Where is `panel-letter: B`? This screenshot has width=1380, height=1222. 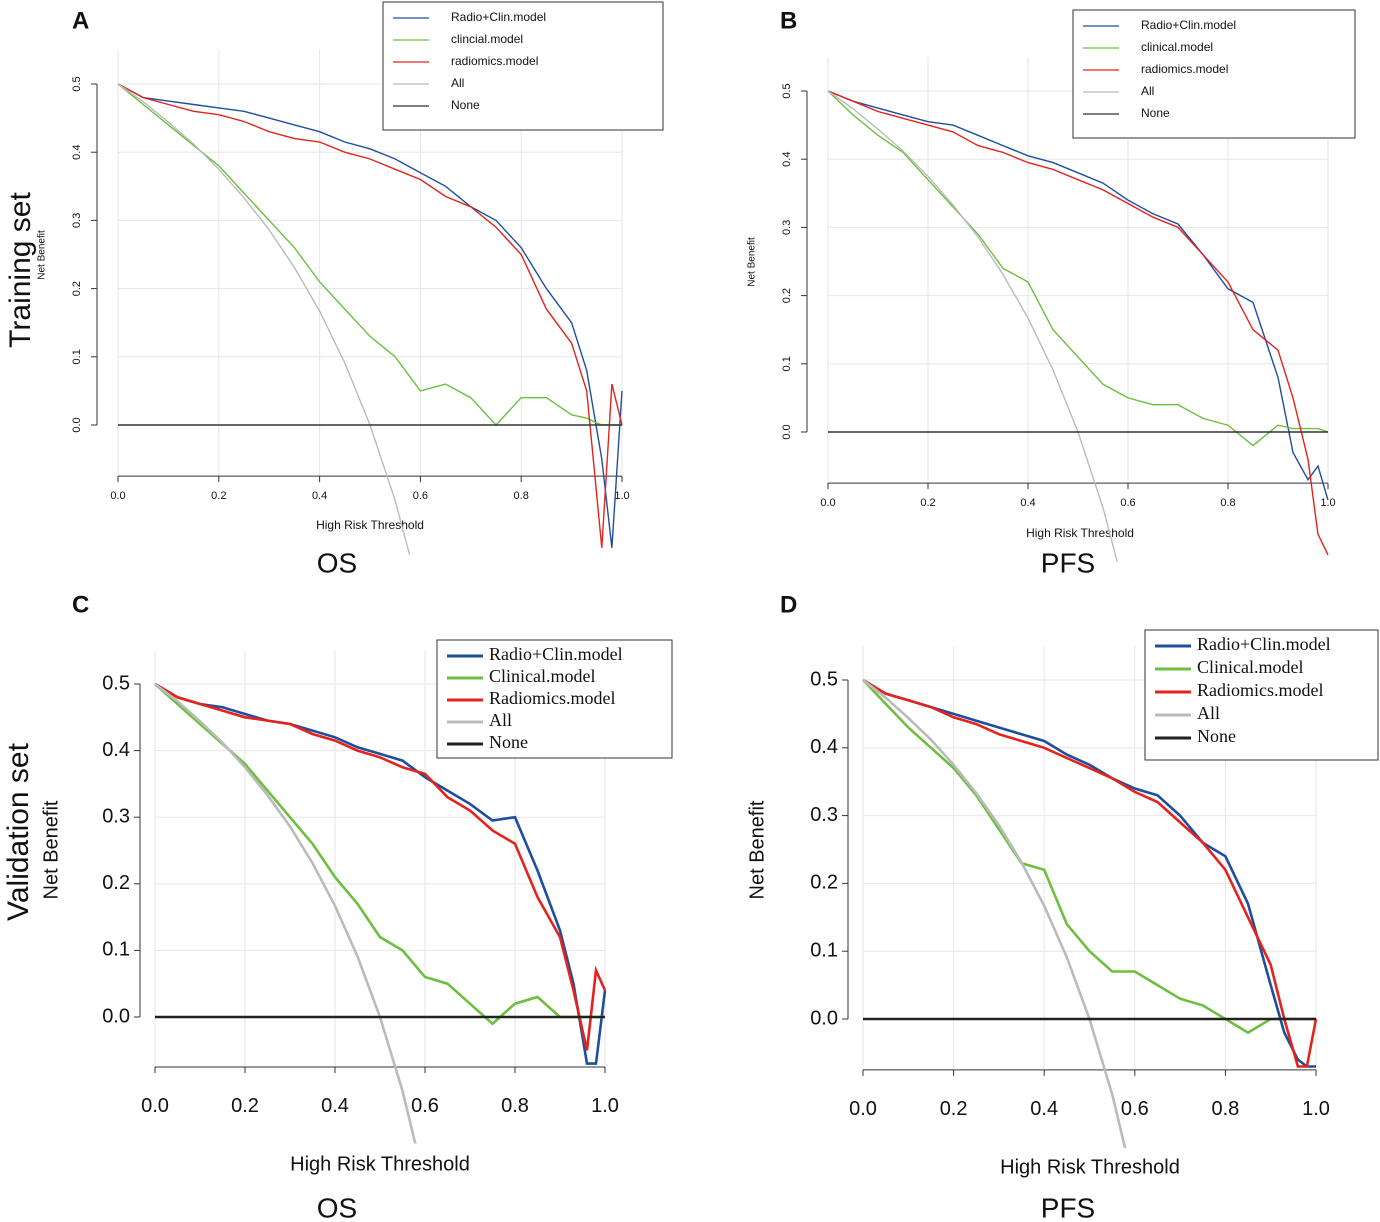 panel-letter: B is located at coordinates (788, 20).